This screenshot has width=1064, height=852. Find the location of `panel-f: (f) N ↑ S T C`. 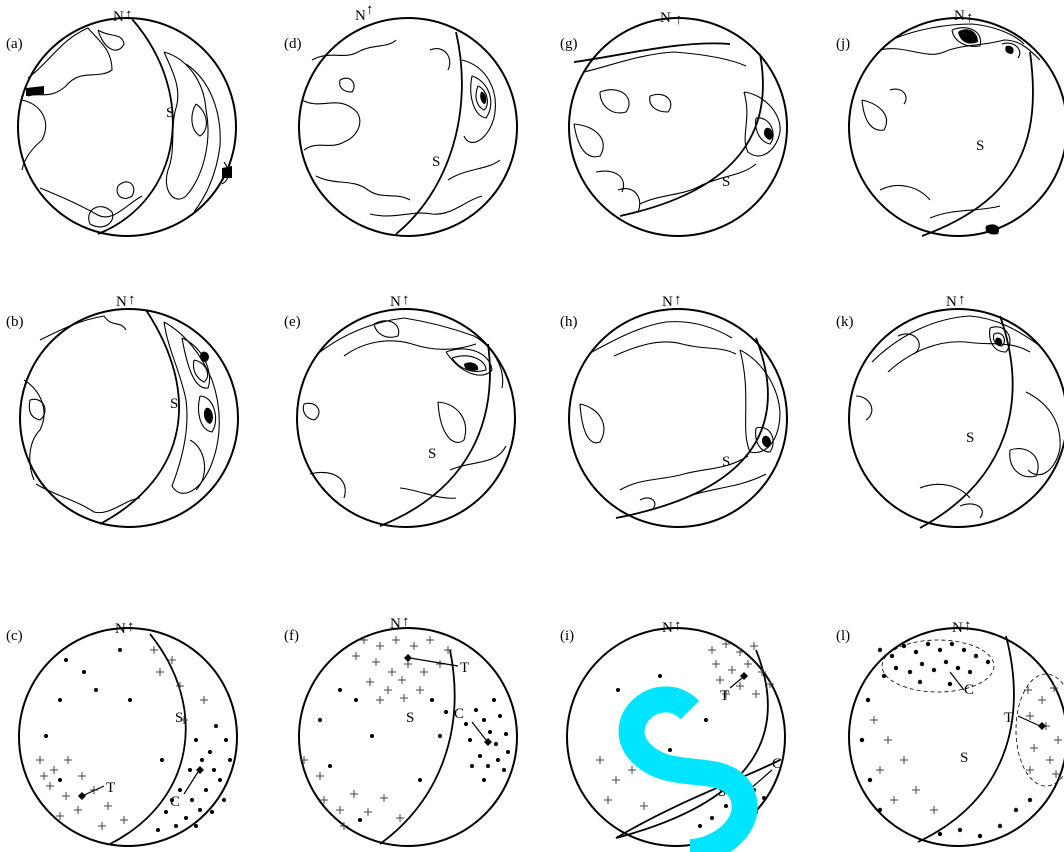

panel-f: (f) N ↑ S T C is located at coordinates (401, 730).